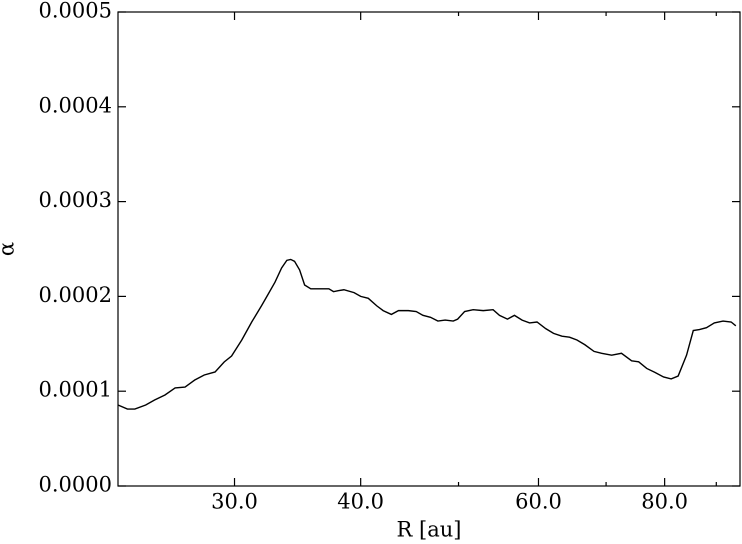 The width and height of the screenshot is (742, 544). I want to click on y-axis-label: α, so click(9, 249).